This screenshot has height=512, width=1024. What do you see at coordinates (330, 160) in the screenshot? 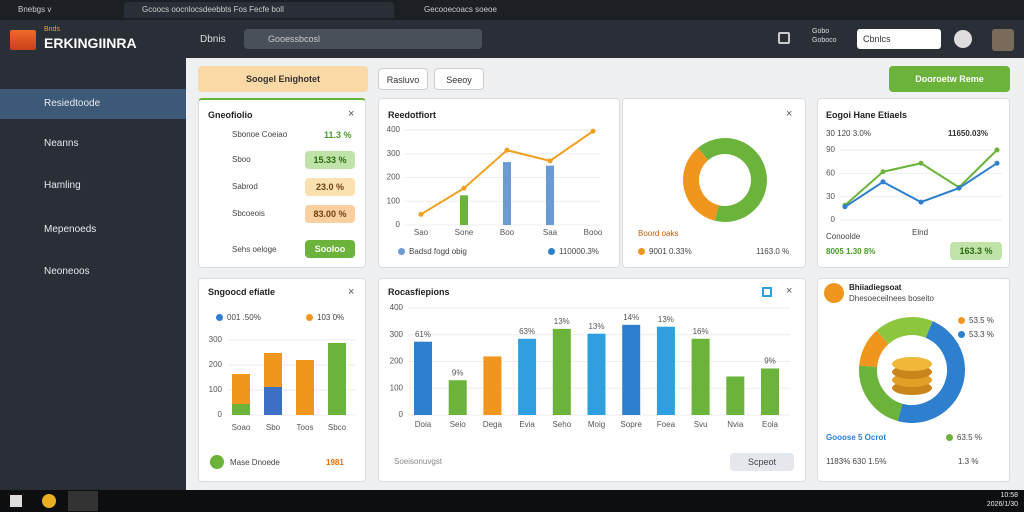
I see `row-value: 15.33 %` at bounding box center [330, 160].